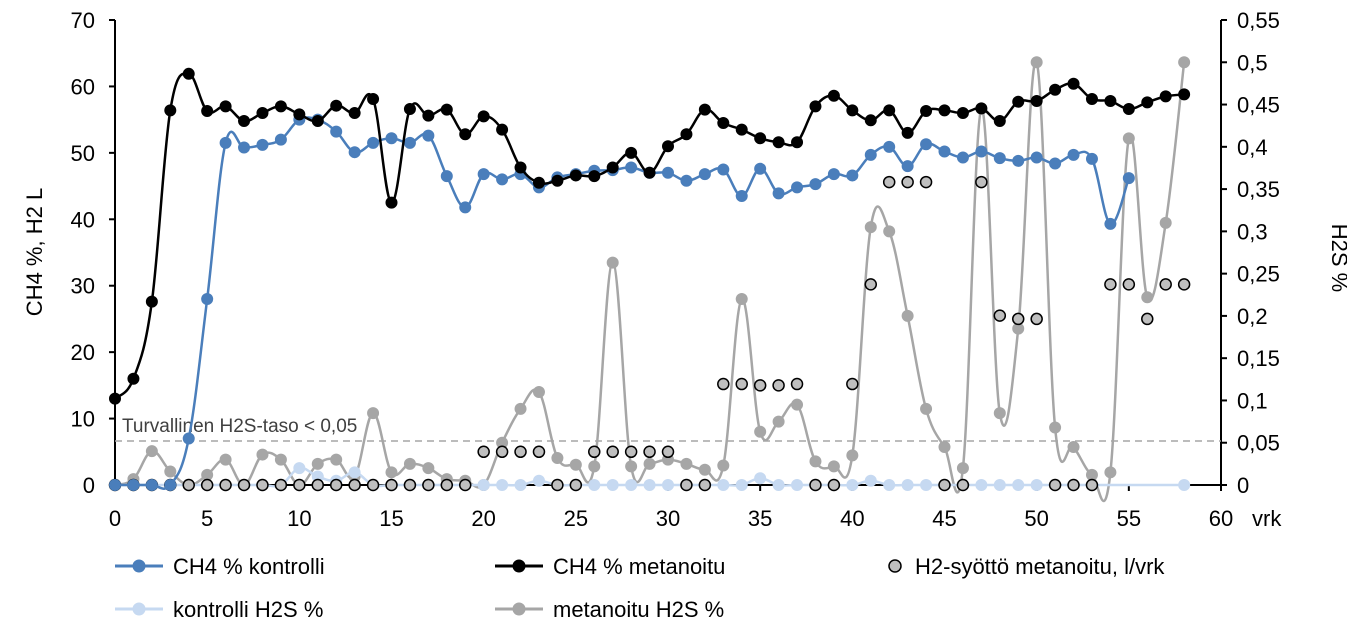 This screenshot has width=1347, height=623. What do you see at coordinates (483, 518) in the screenshot?
I see `x-tick-label: 20` at bounding box center [483, 518].